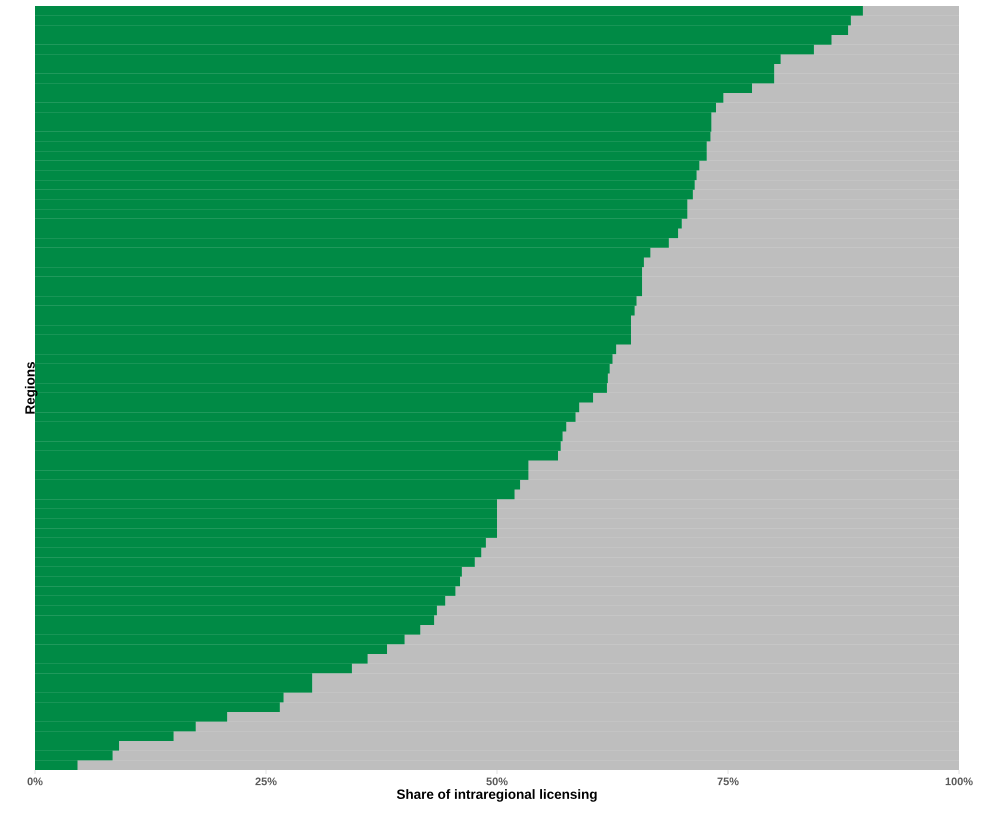  What do you see at coordinates (496, 795) in the screenshot?
I see `x-axis-title: Share of intraregional licensing` at bounding box center [496, 795].